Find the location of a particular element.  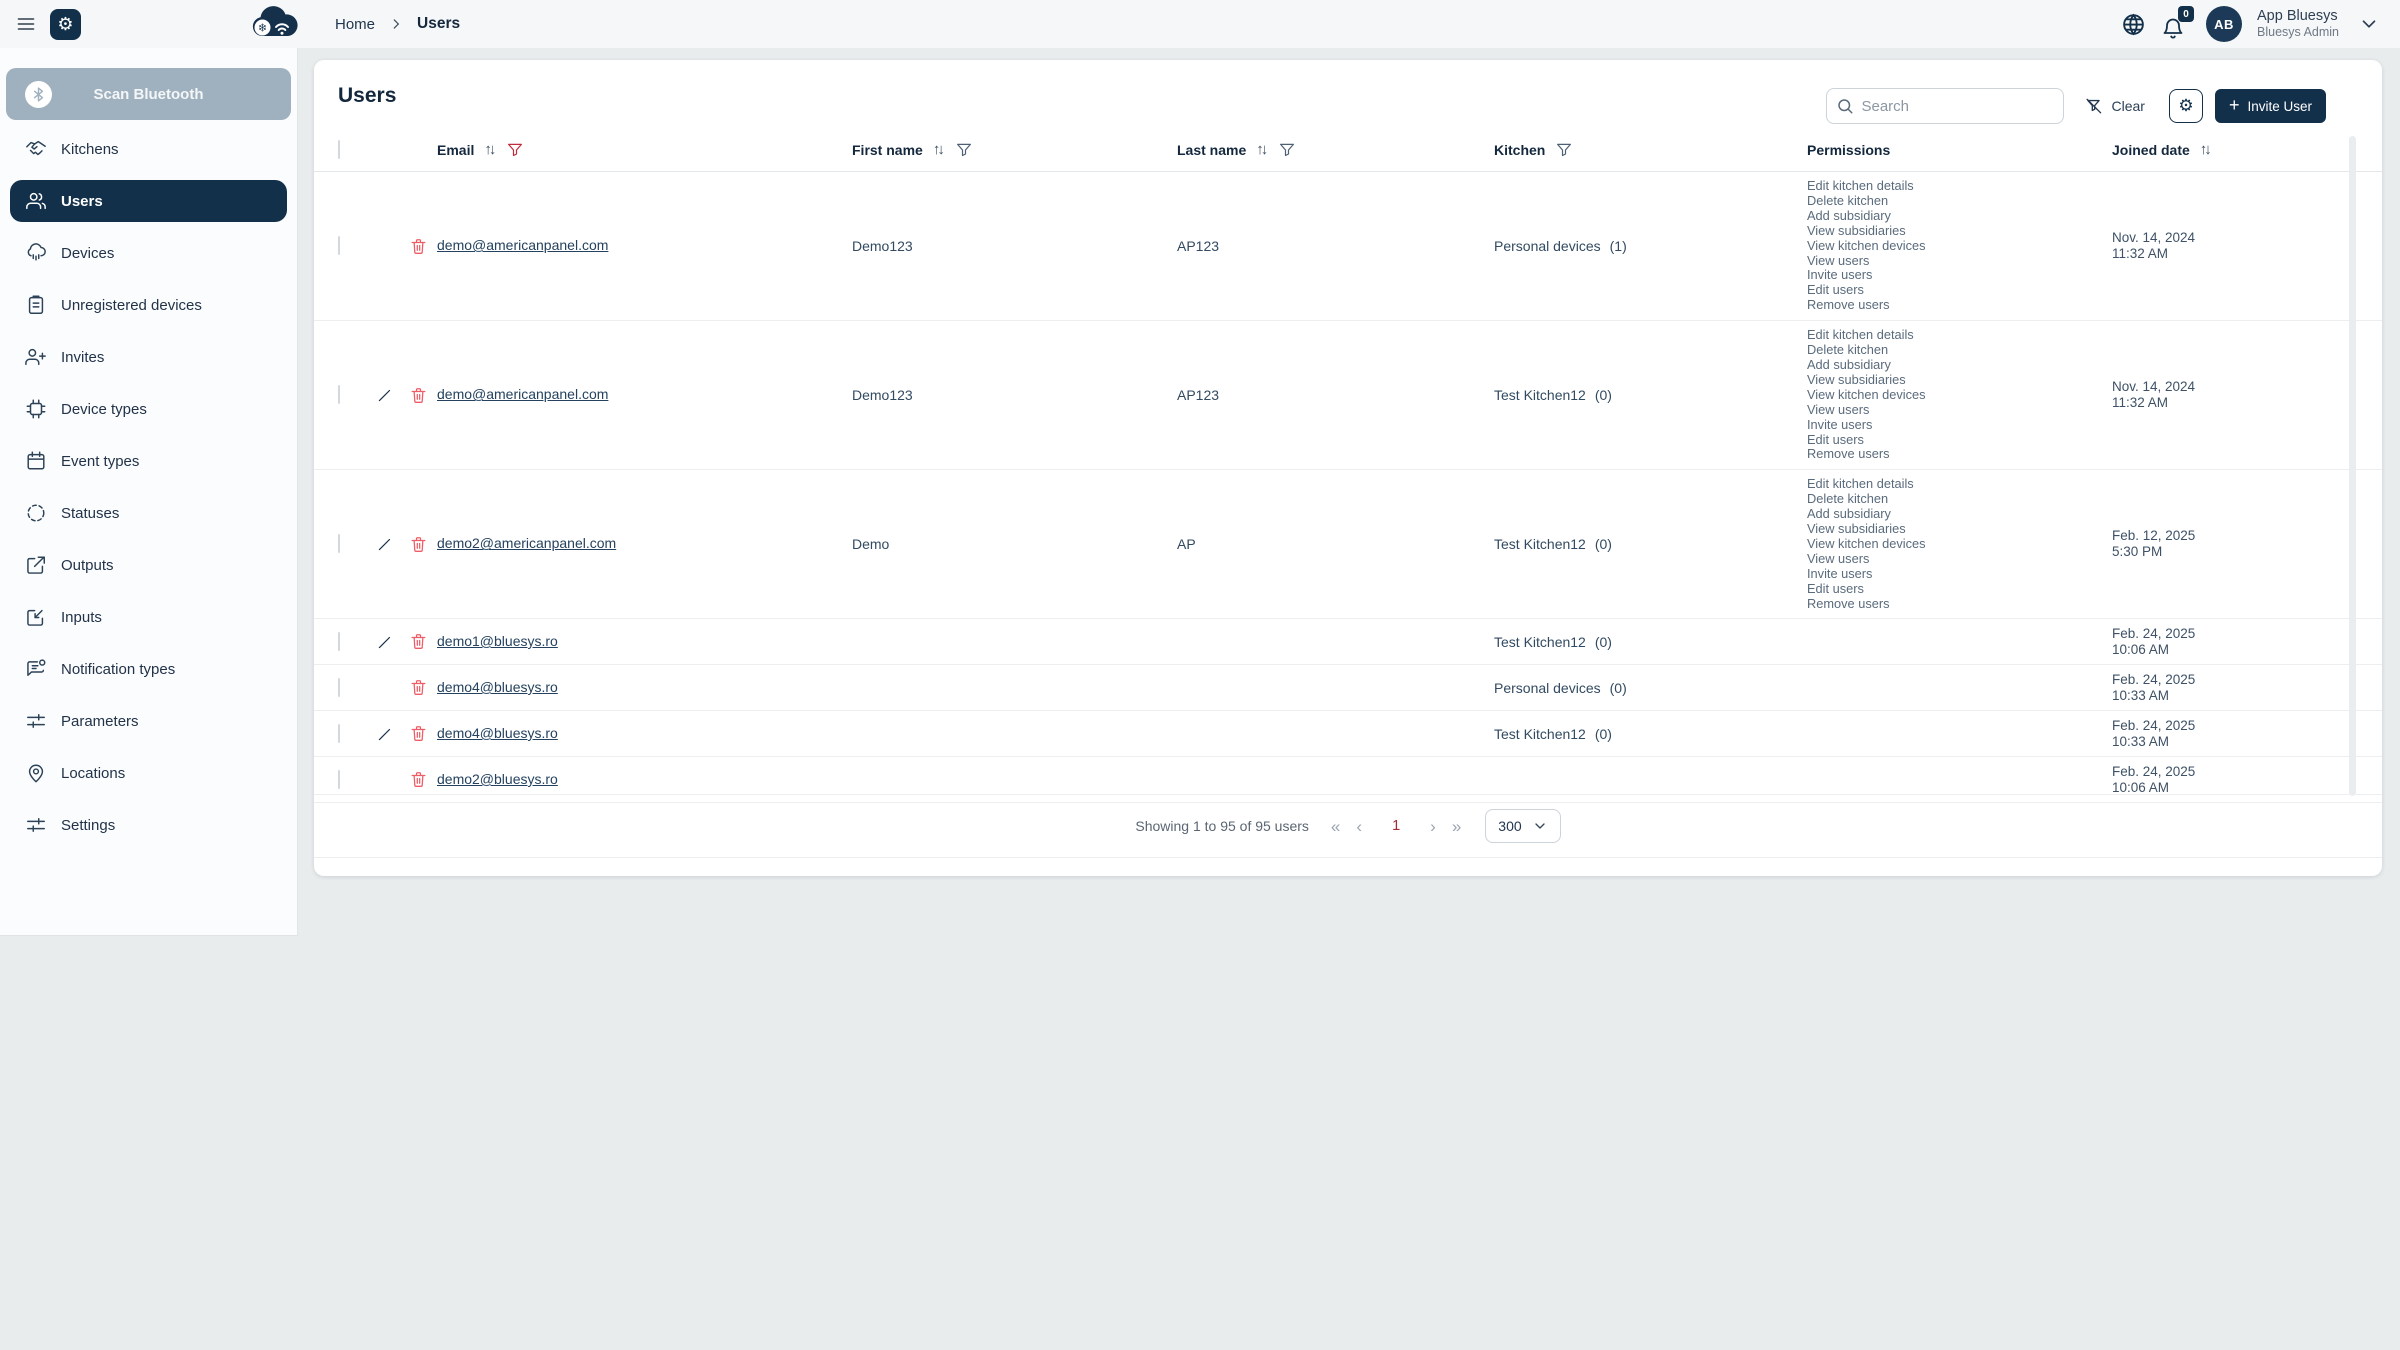

sidebar-item-unregistered-devices: Unregistered devices is located at coordinates (148, 305).